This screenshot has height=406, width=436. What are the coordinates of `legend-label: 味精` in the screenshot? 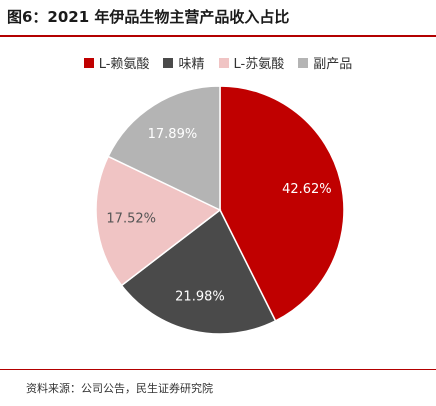 It's located at (191, 64).